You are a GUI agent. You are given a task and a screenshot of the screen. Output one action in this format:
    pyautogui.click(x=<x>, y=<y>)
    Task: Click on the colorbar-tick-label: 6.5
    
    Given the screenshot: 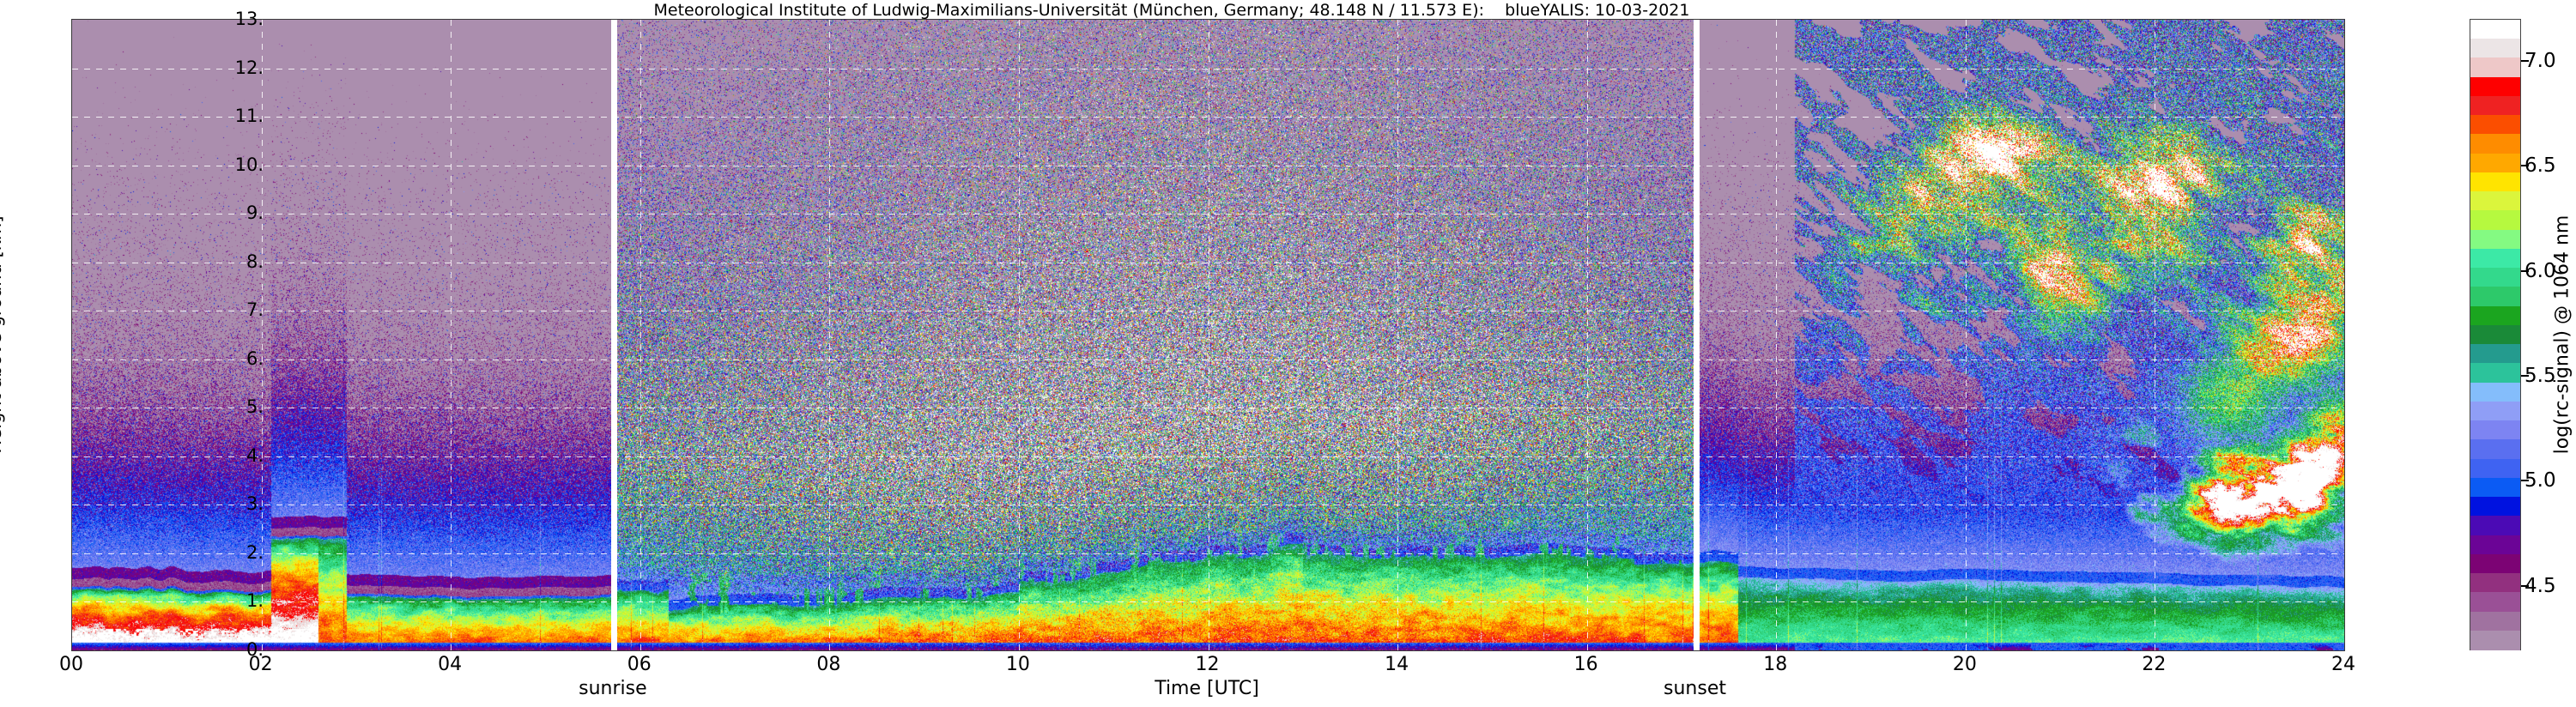 What is the action you would take?
    pyautogui.click(x=2540, y=166)
    